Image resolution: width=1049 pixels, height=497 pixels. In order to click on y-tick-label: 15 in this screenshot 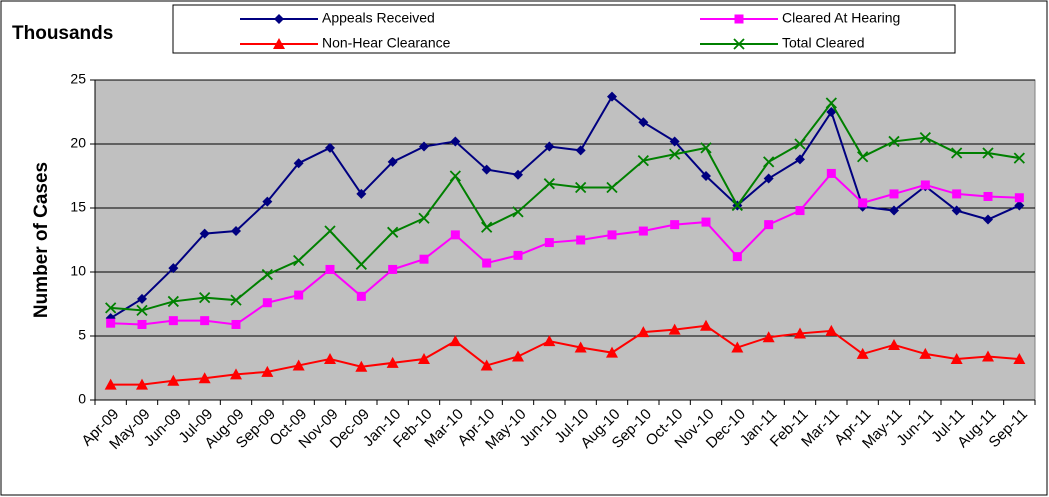, I will do `click(78, 207)`.